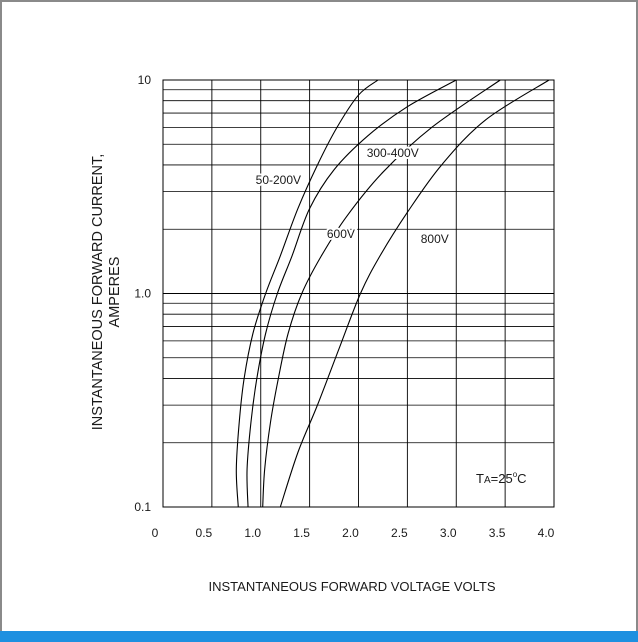  What do you see at coordinates (319, 636) in the screenshot?
I see `accent-bar` at bounding box center [319, 636].